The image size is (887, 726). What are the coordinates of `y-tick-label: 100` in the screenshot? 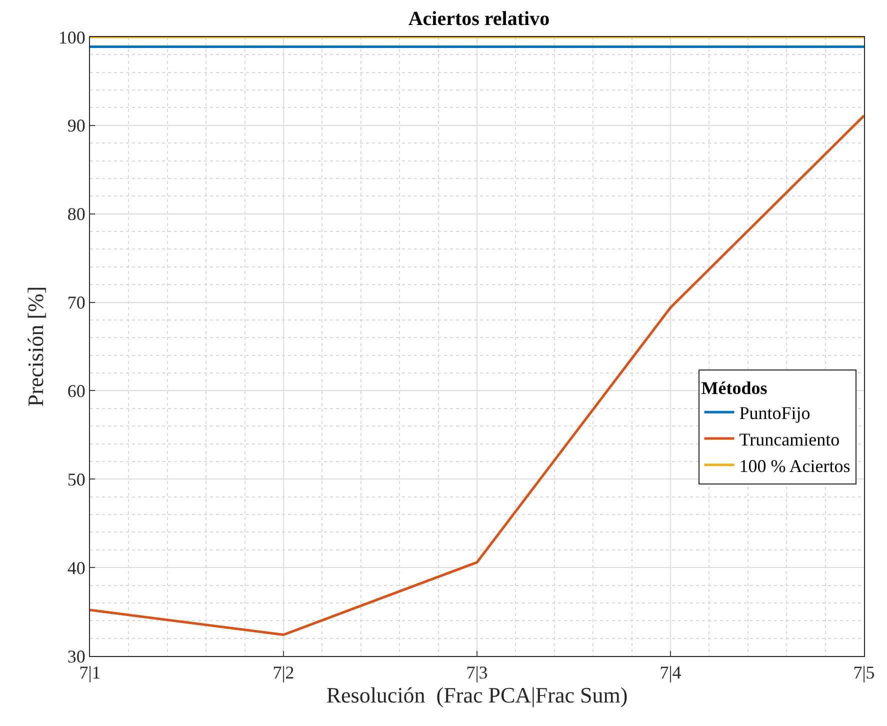 It's located at (72, 37).